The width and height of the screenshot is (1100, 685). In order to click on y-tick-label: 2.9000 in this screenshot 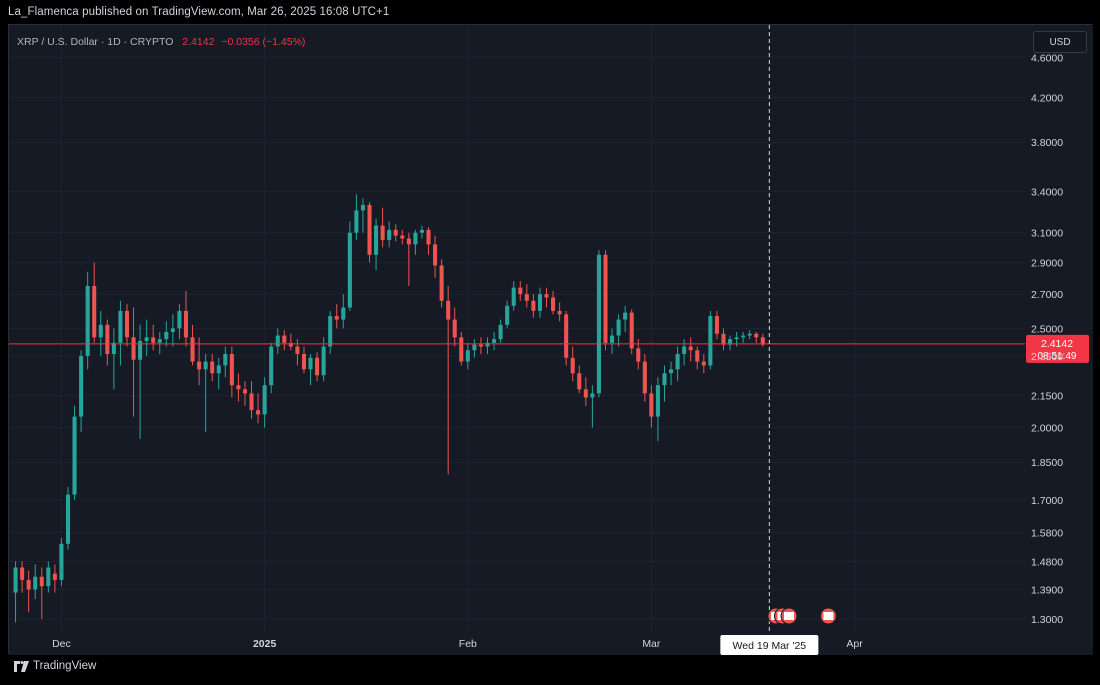, I will do `click(1047, 263)`.